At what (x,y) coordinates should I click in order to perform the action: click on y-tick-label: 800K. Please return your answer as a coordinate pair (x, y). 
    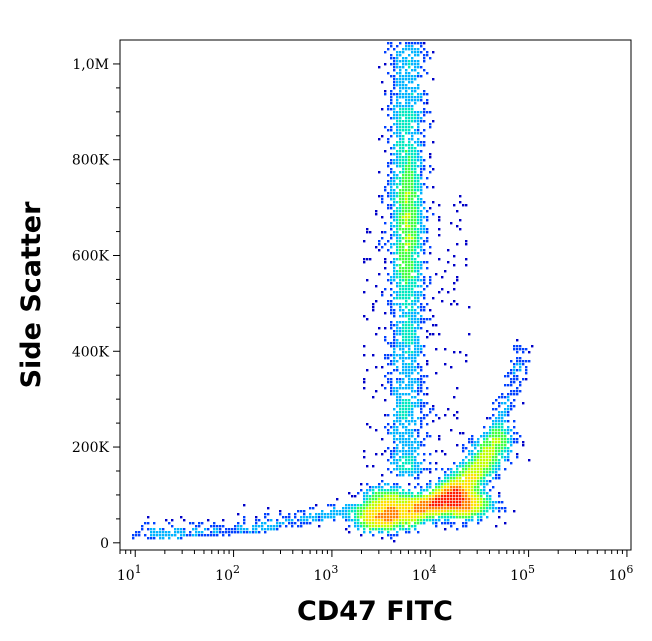
    Looking at the image, I should click on (91, 161).